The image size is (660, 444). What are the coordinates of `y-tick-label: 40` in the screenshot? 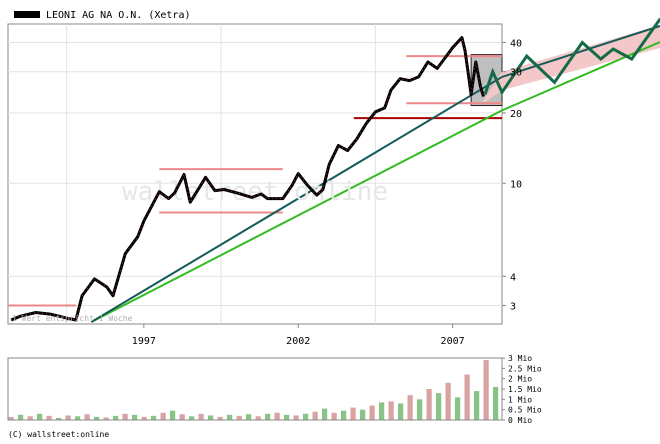 It's located at (516, 44).